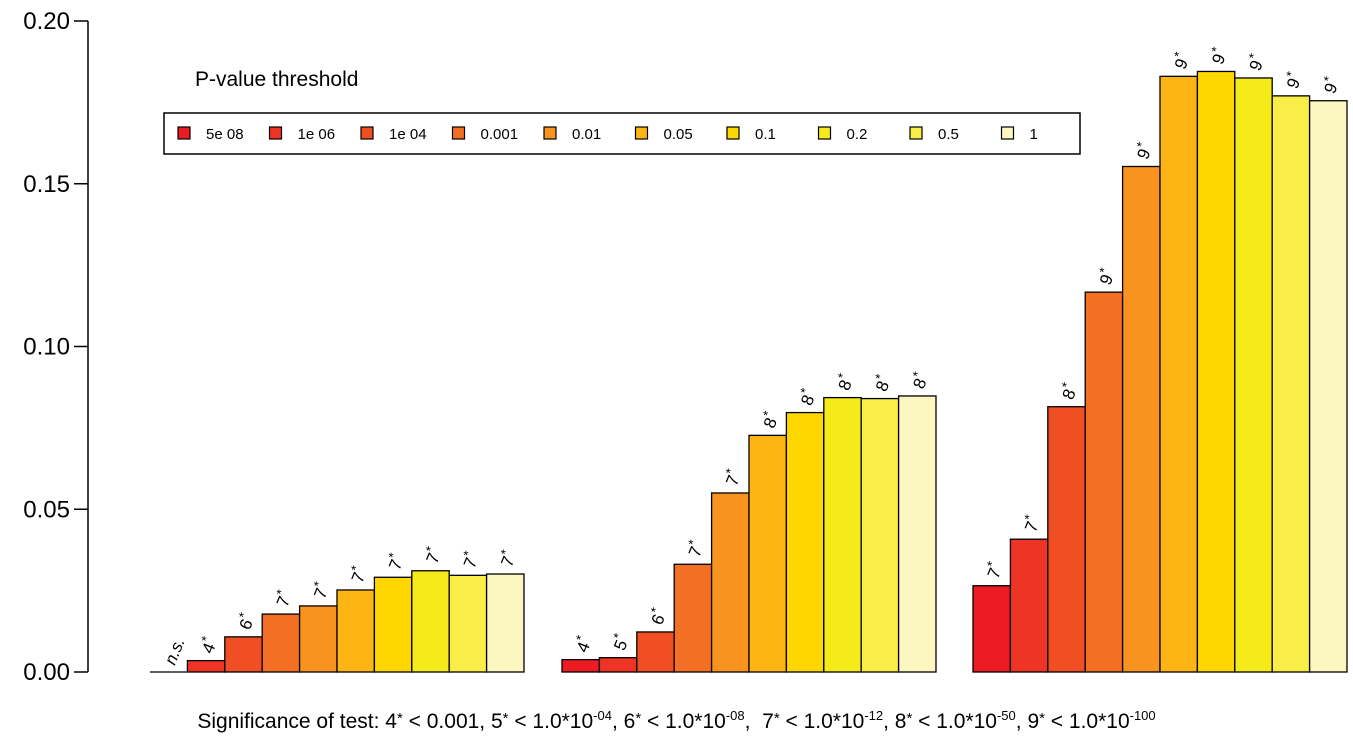 The image size is (1353, 740). Describe the element at coordinates (46, 509) in the screenshot. I see `y-tick-label: 0.05` at that location.